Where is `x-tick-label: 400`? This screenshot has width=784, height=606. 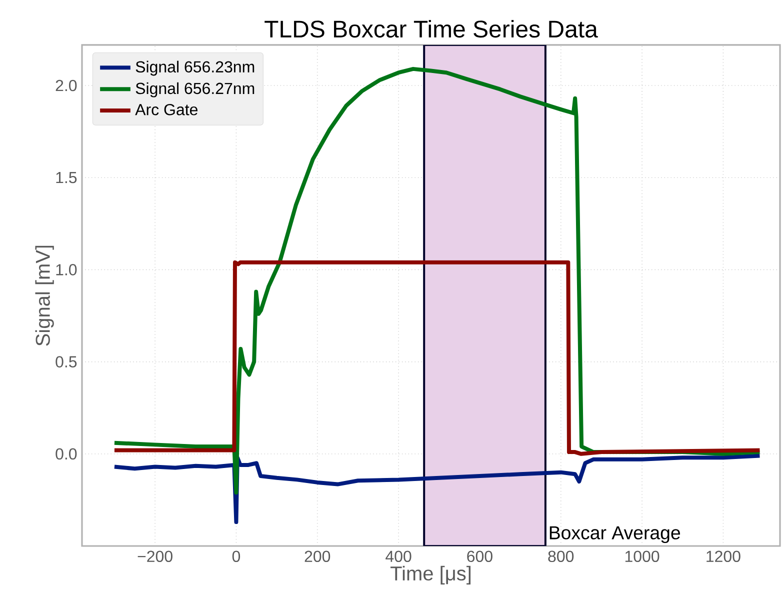 x-tick-label: 400 is located at coordinates (399, 556).